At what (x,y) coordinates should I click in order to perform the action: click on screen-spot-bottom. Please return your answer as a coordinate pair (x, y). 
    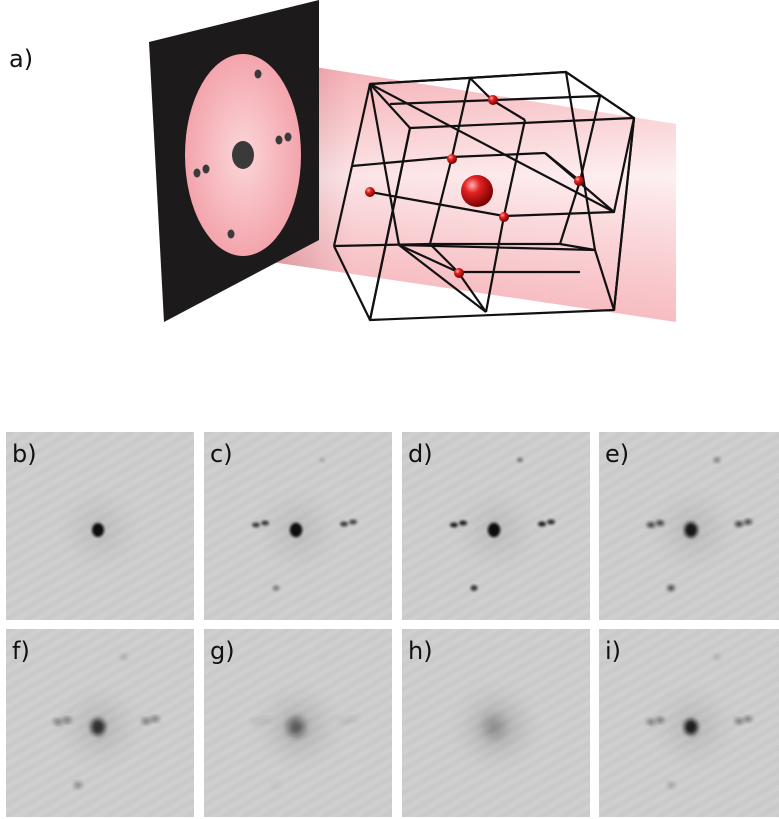
    Looking at the image, I should click on (231, 234).